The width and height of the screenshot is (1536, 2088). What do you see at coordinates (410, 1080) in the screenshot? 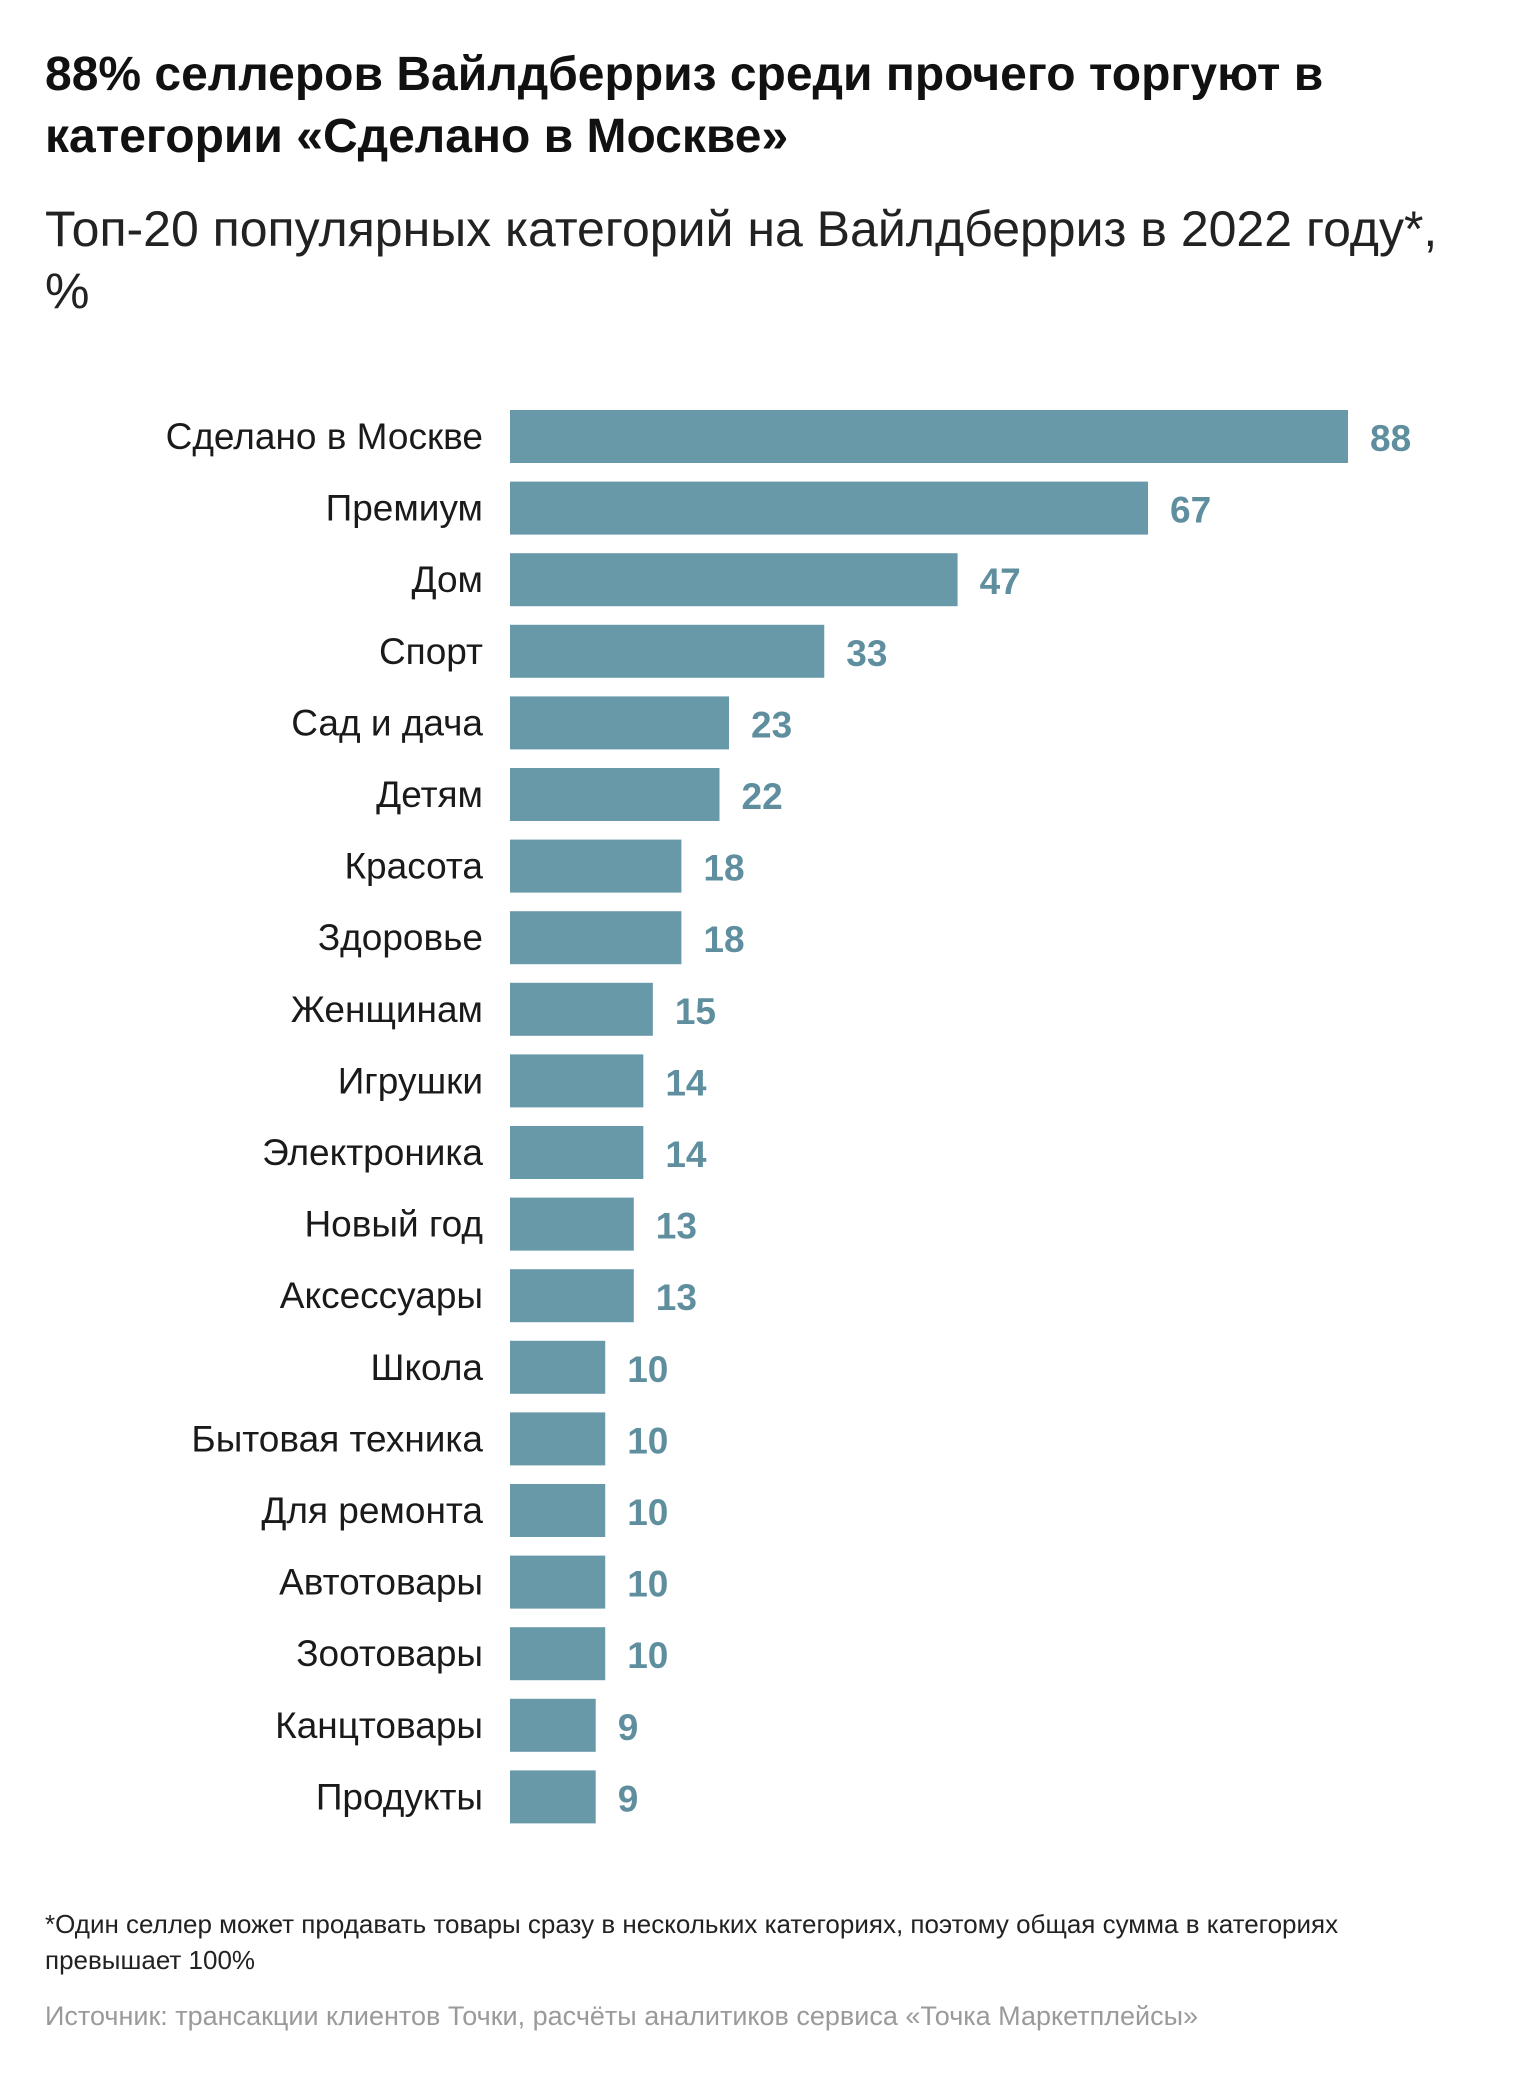
I see `category-label: Игрушки` at bounding box center [410, 1080].